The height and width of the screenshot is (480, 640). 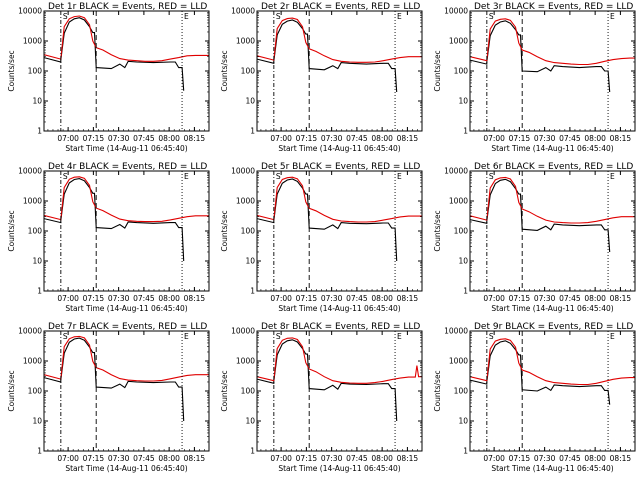 I want to click on y-tick-label: 10, so click(x=463, y=101).